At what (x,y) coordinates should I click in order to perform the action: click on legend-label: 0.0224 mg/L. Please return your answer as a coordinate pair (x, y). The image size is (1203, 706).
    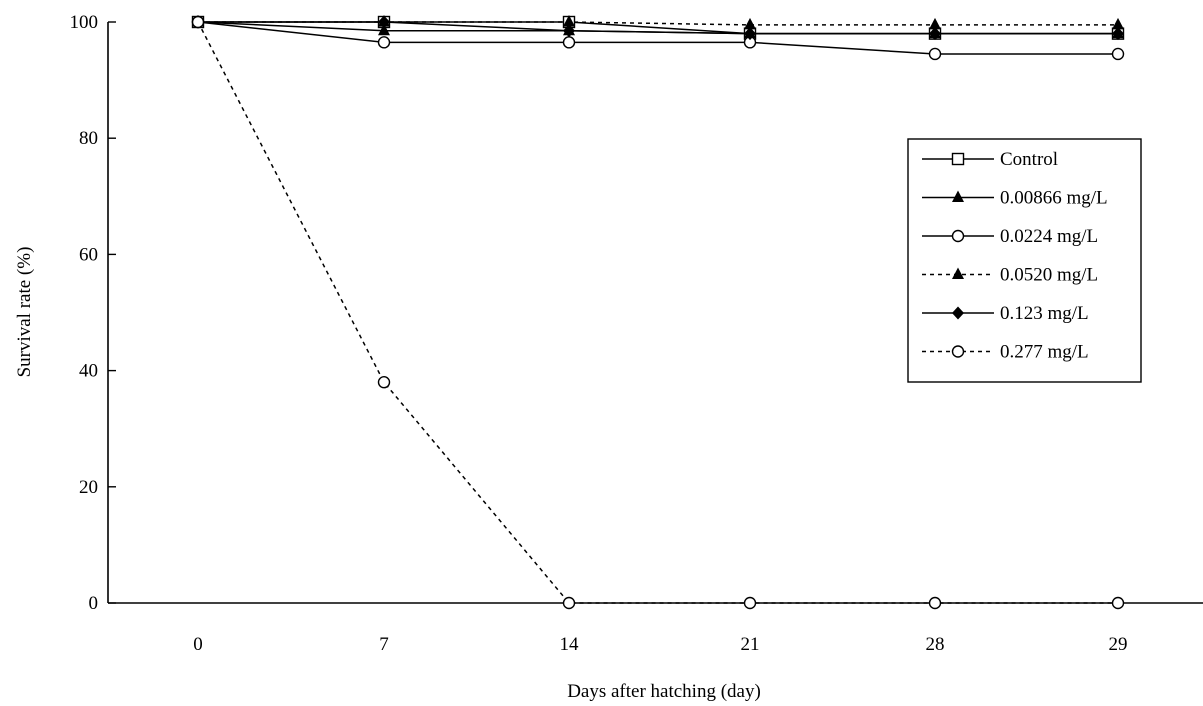
    Looking at the image, I should click on (1049, 236).